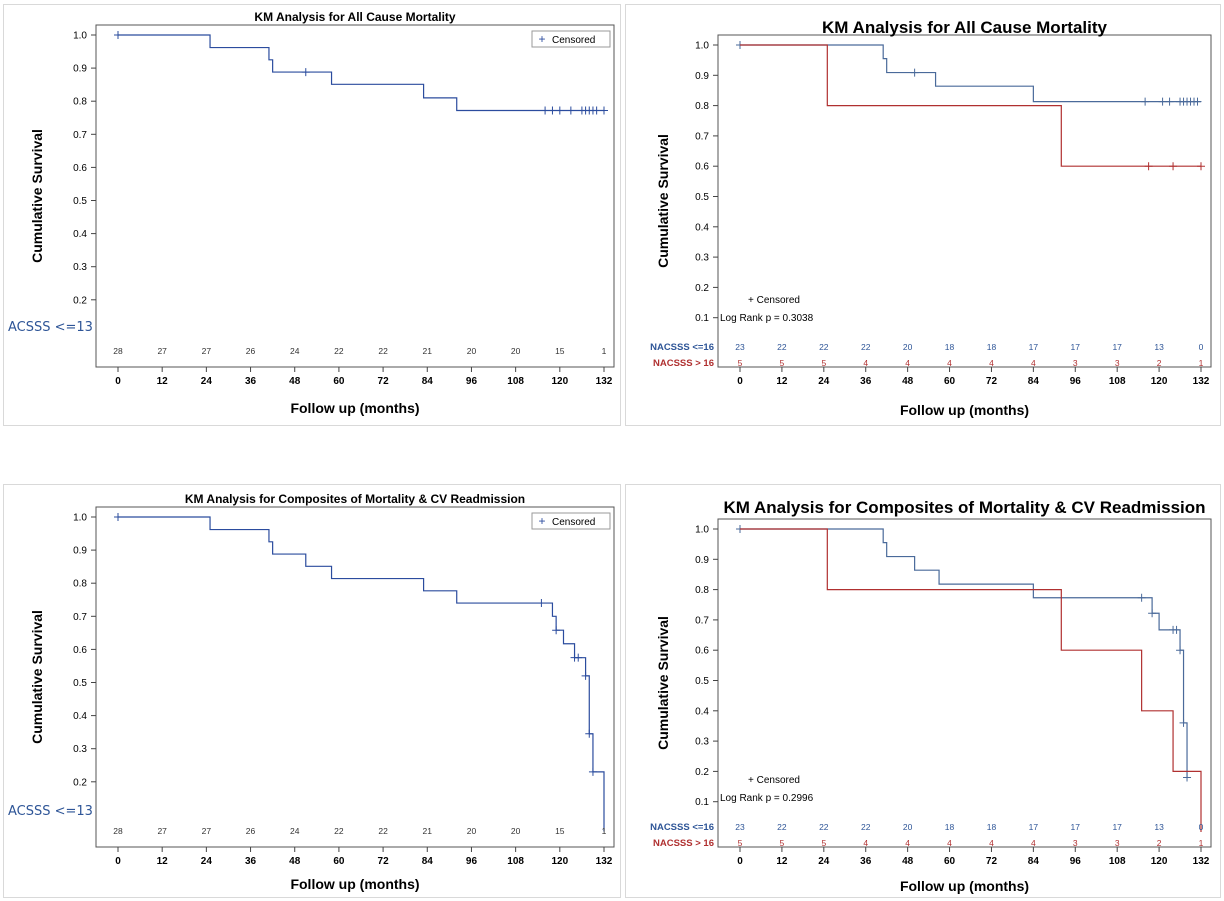 This screenshot has height=901, width=1224. I want to click on x-tick-label: 84, so click(428, 861).